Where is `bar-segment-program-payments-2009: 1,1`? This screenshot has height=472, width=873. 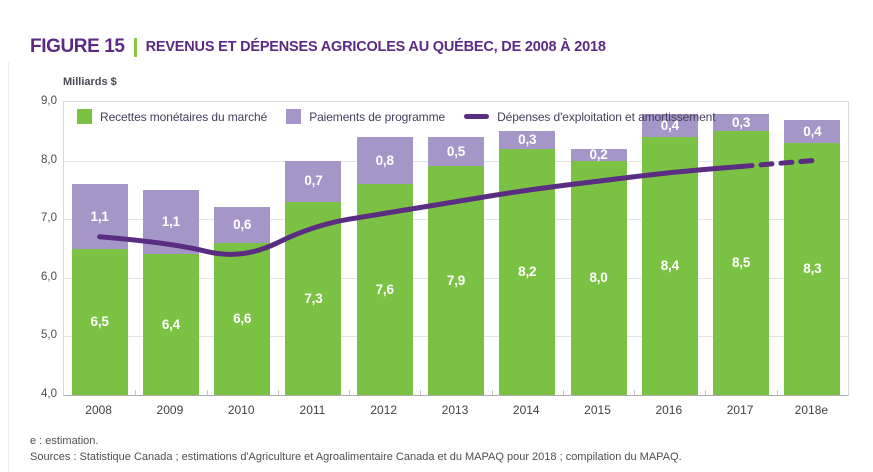
bar-segment-program-payments-2009: 1,1 is located at coordinates (170, 222).